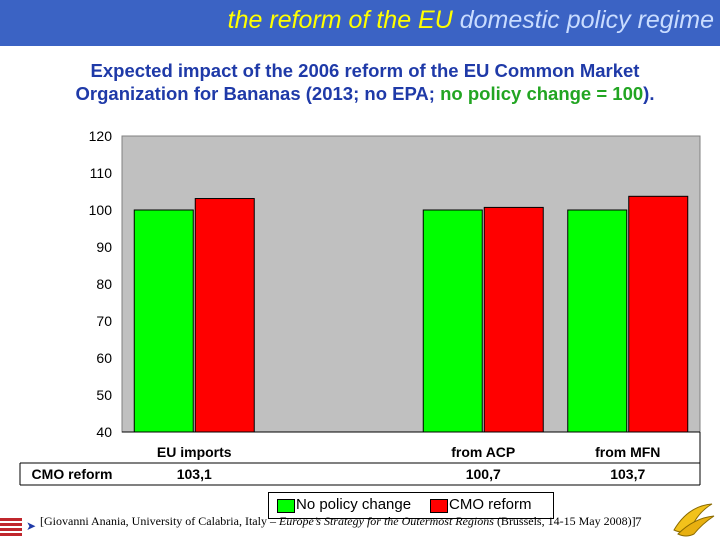  What do you see at coordinates (542, 93) in the screenshot?
I see `chart-title-line2-b: no policy change = 100` at bounding box center [542, 93].